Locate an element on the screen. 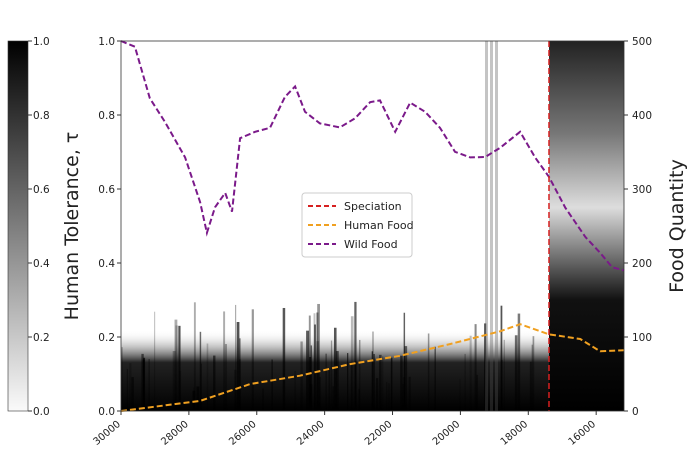 The width and height of the screenshot is (700, 450). heatmap-post-speciation is located at coordinates (586, 226).